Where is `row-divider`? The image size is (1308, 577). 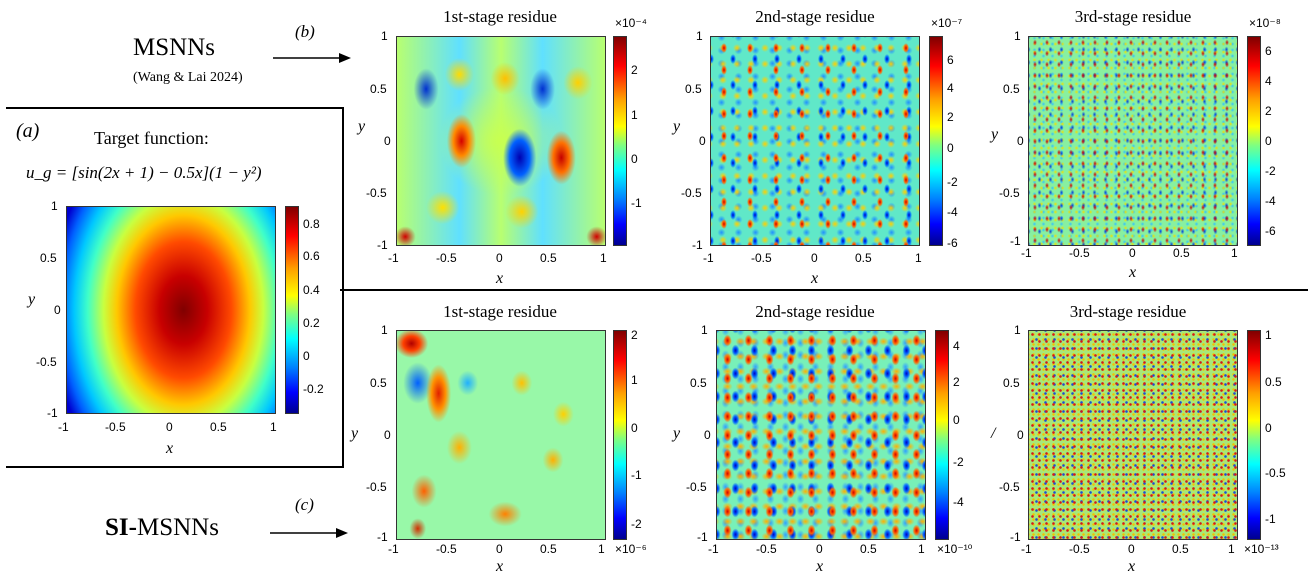
row-divider is located at coordinates (824, 290).